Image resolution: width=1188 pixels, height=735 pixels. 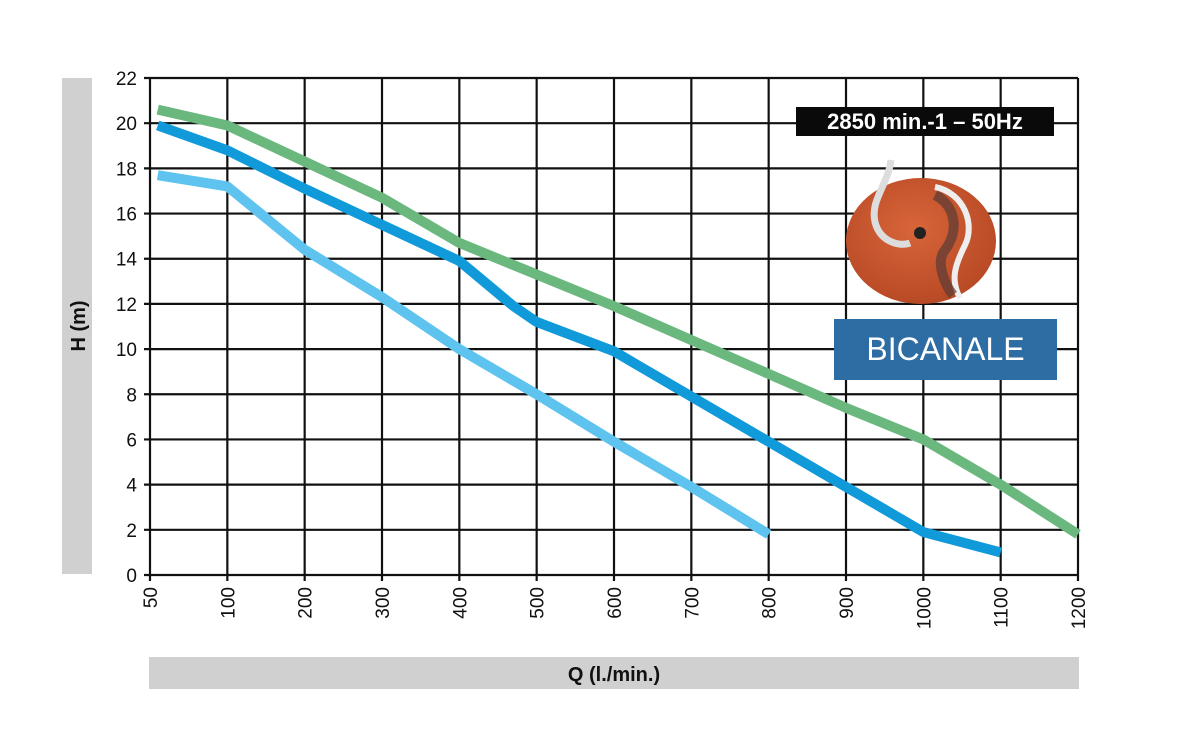 I want to click on x-axis-label: Q (l./min.), so click(x=614, y=675).